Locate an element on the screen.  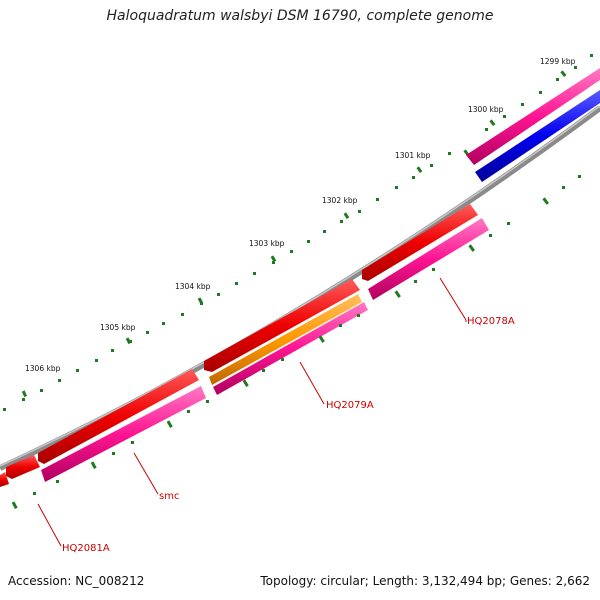
accession-text: Accession: NC_008212 is located at coordinates (76, 581).